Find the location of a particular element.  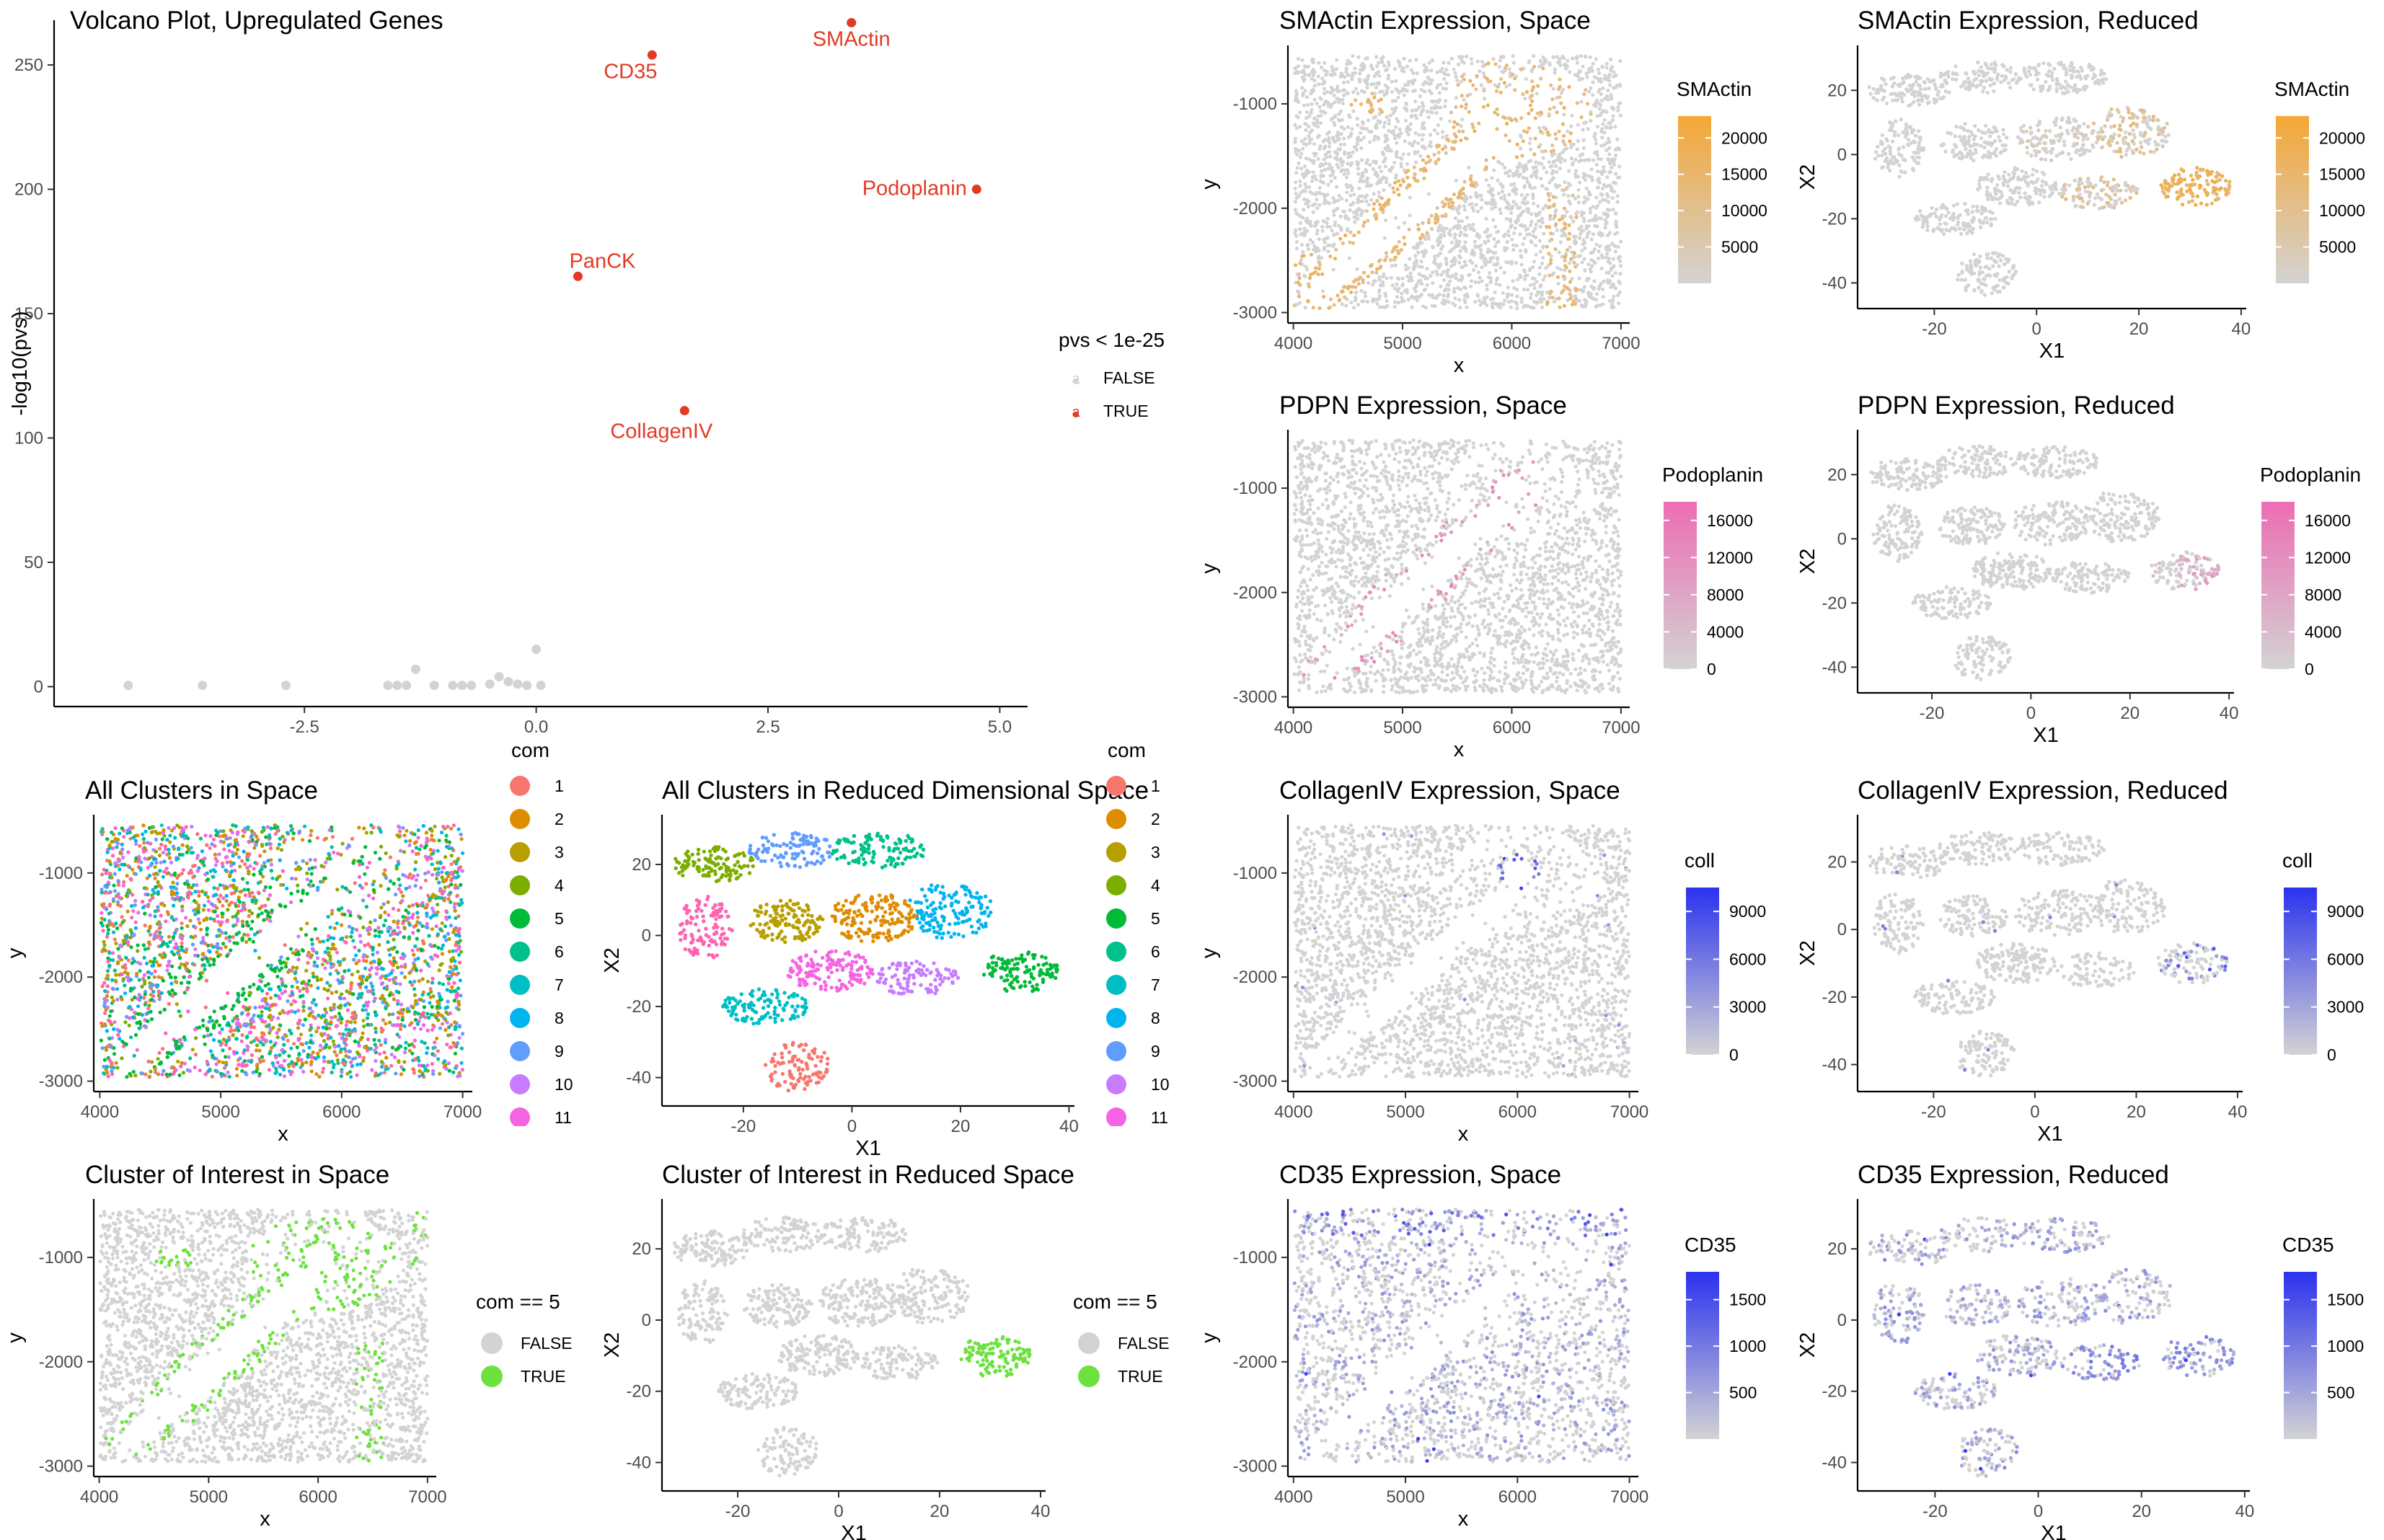

y-tick-label: 200 is located at coordinates (28, 190).